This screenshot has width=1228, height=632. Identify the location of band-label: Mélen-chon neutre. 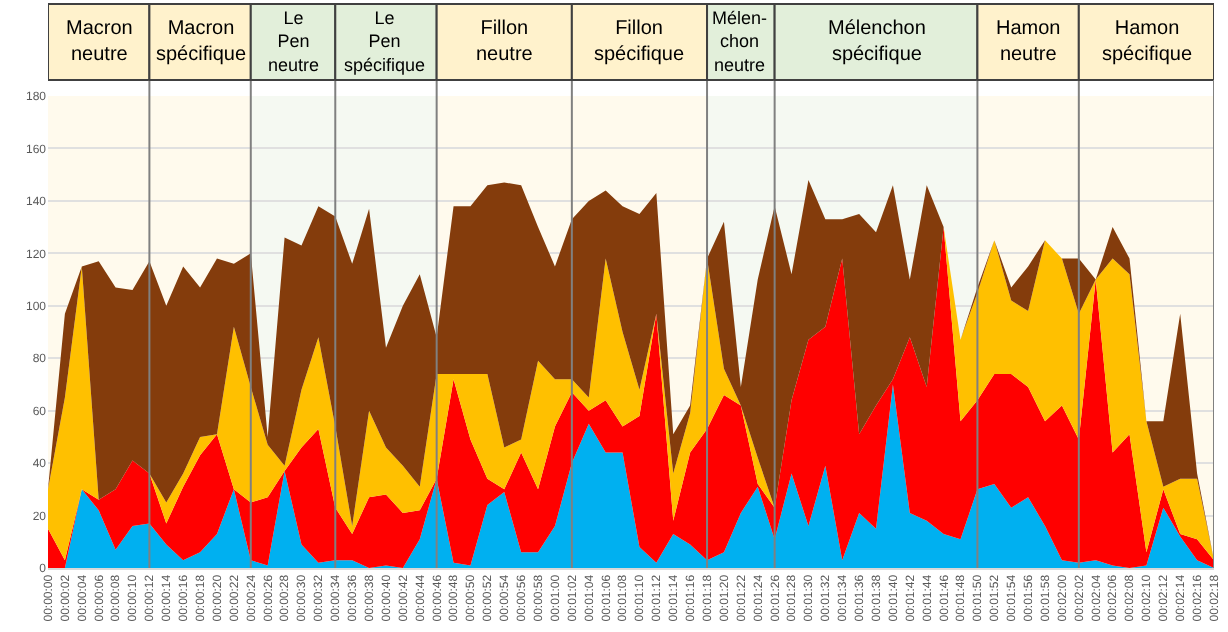
(740, 41).